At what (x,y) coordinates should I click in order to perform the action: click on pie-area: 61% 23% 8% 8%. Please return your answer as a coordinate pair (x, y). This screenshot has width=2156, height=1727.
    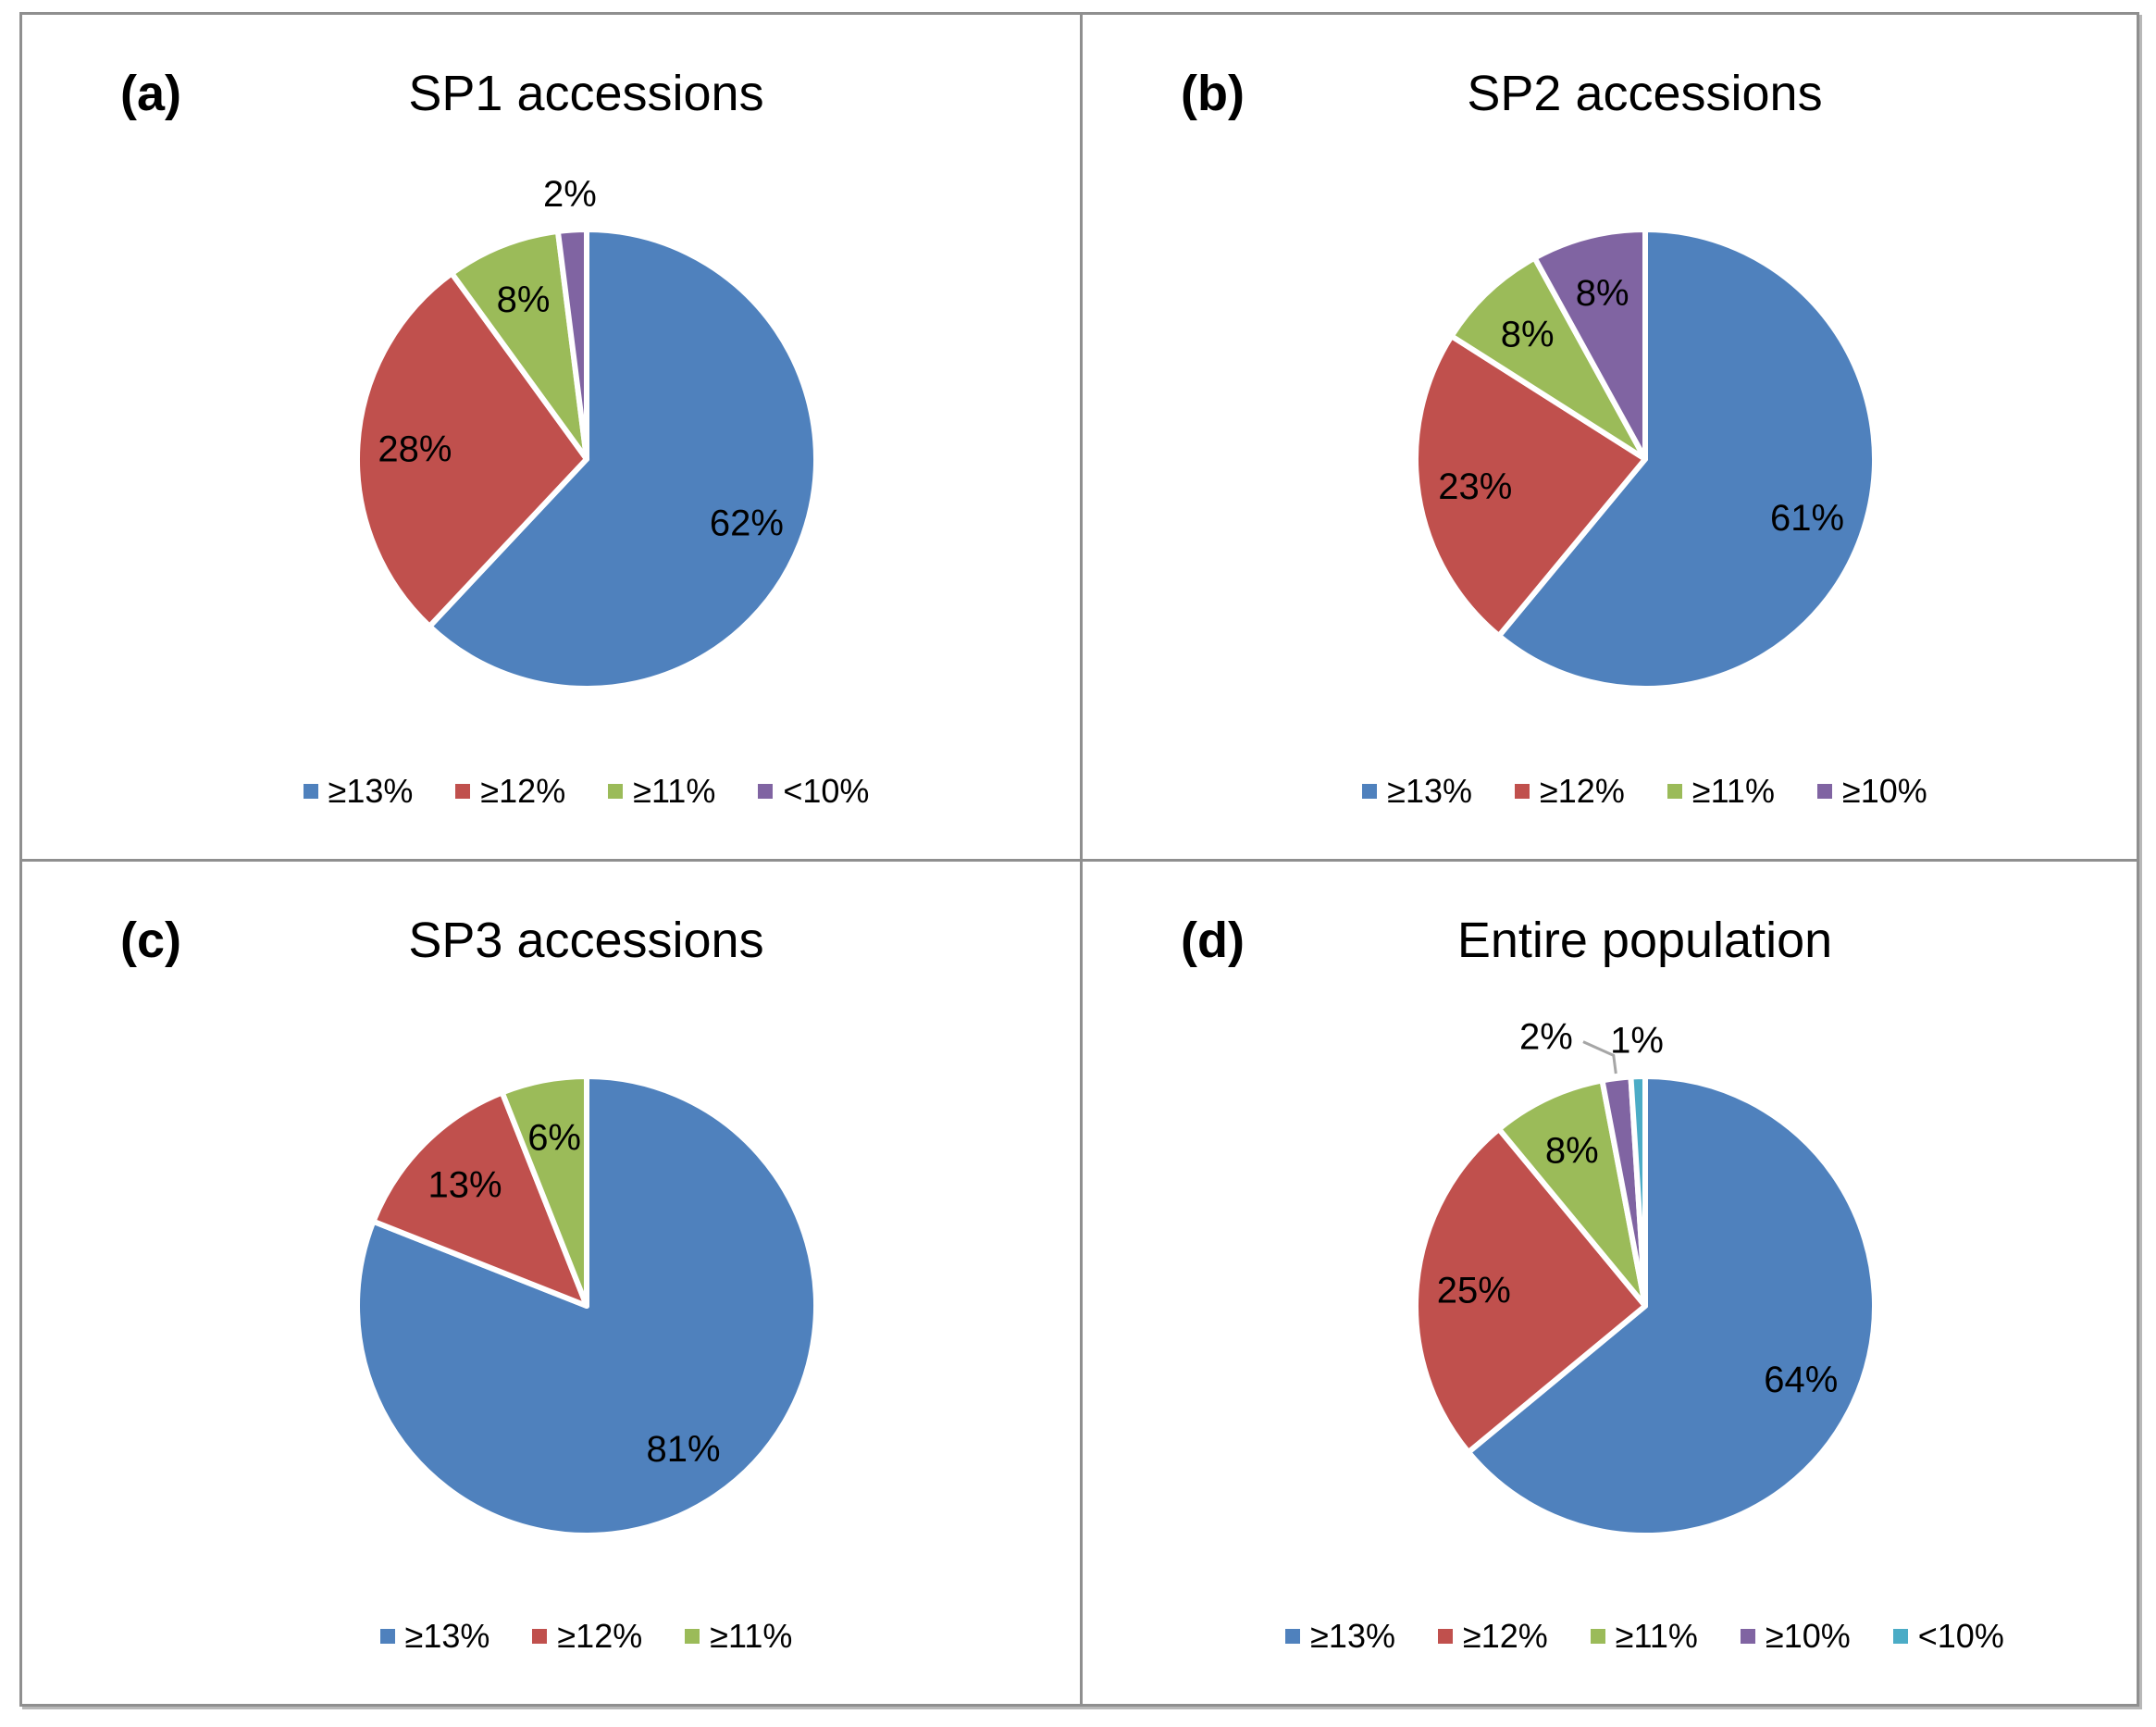
    Looking at the image, I should click on (1645, 441).